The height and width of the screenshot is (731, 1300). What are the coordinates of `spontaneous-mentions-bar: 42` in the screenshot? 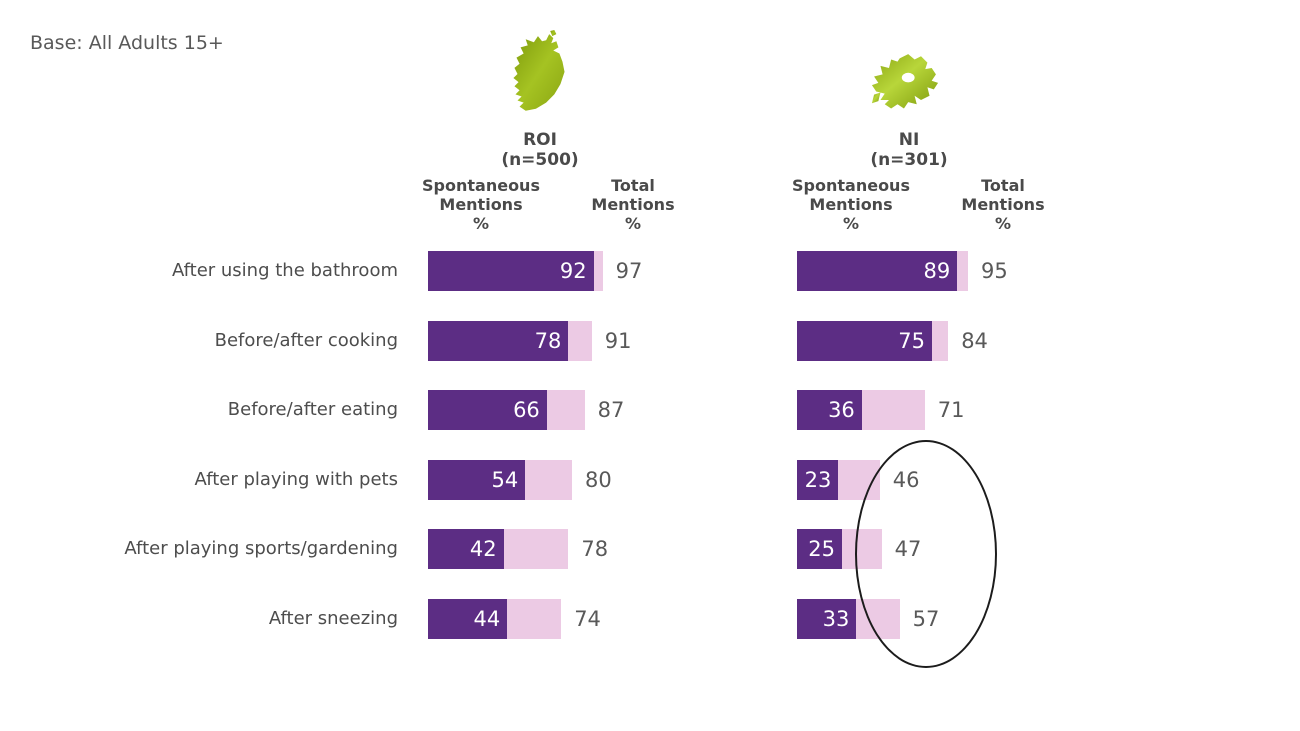 It's located at (466, 549).